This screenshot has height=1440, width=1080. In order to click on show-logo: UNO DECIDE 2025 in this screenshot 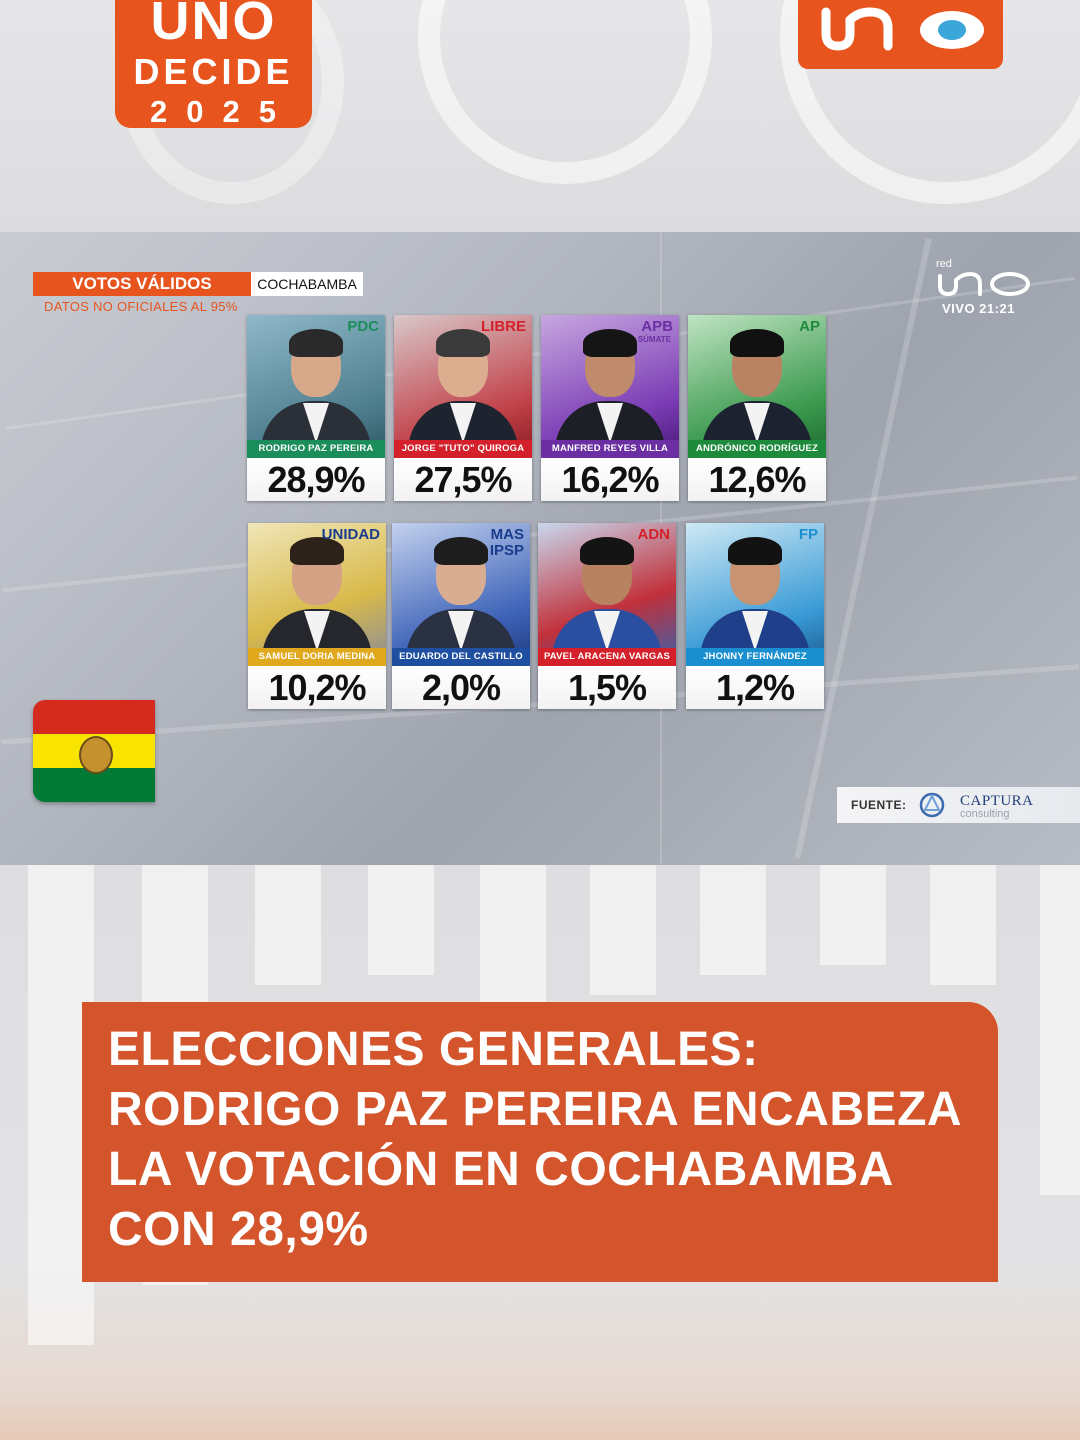, I will do `click(213, 64)`.